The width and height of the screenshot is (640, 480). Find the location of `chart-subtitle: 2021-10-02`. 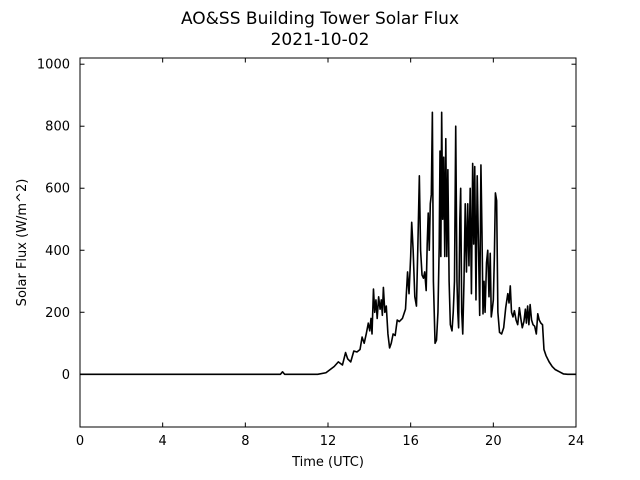

chart-subtitle: 2021-10-02 is located at coordinates (320, 40).